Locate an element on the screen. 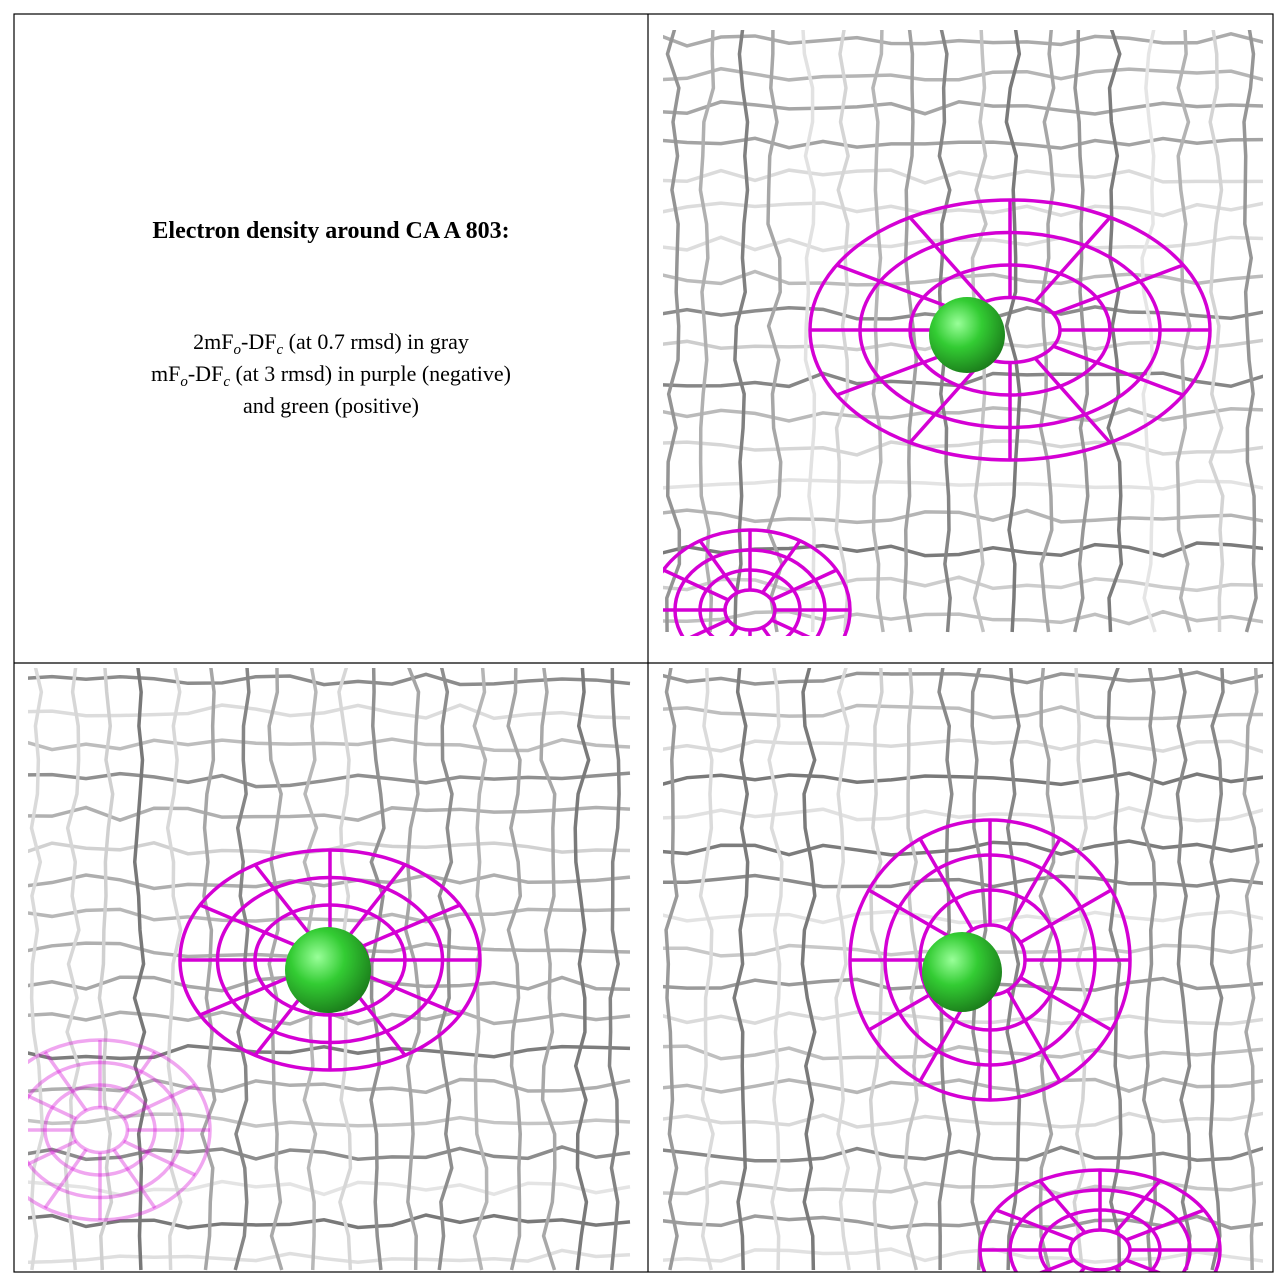 This screenshot has height=1279, width=1275. subscript: c is located at coordinates (279, 350).